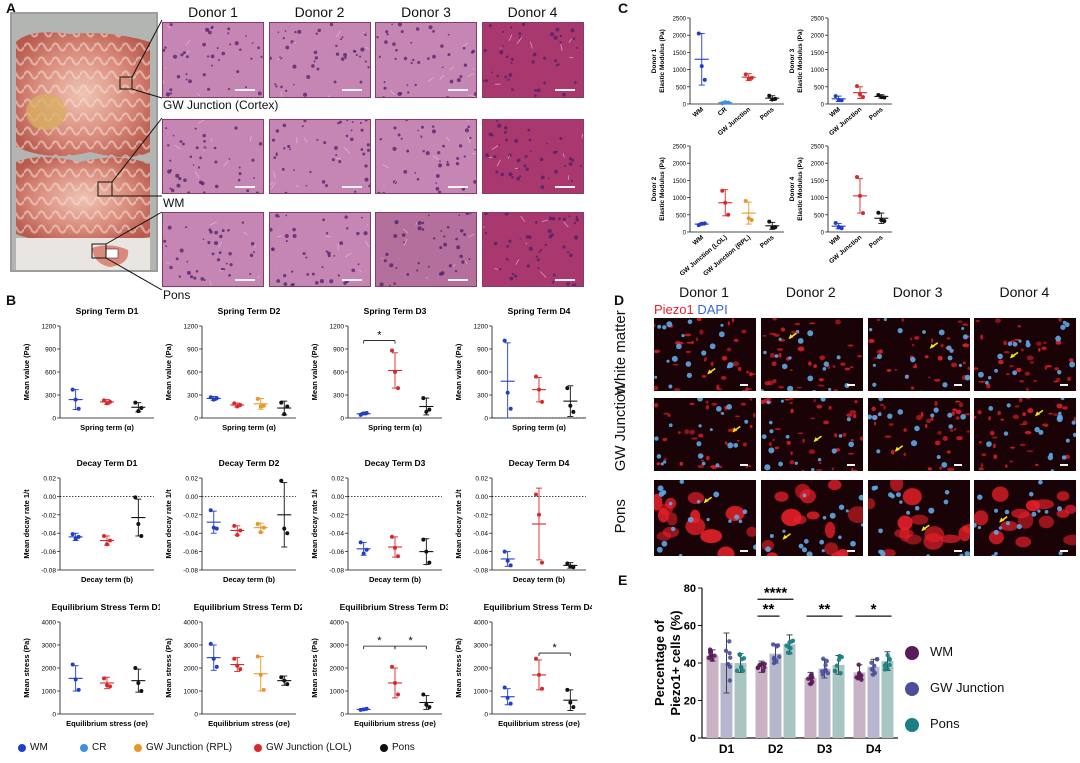  I want to click on histology-texture, so click(319, 249).